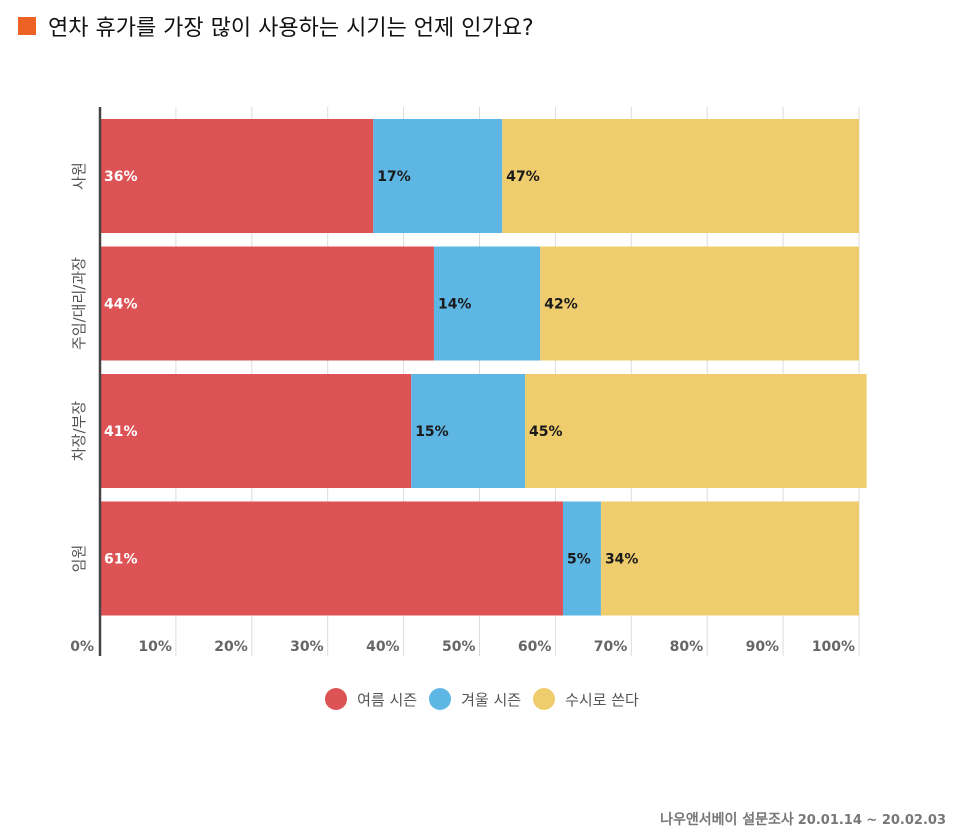  I want to click on legend-item-summer: 여름 시즌, so click(371, 699).